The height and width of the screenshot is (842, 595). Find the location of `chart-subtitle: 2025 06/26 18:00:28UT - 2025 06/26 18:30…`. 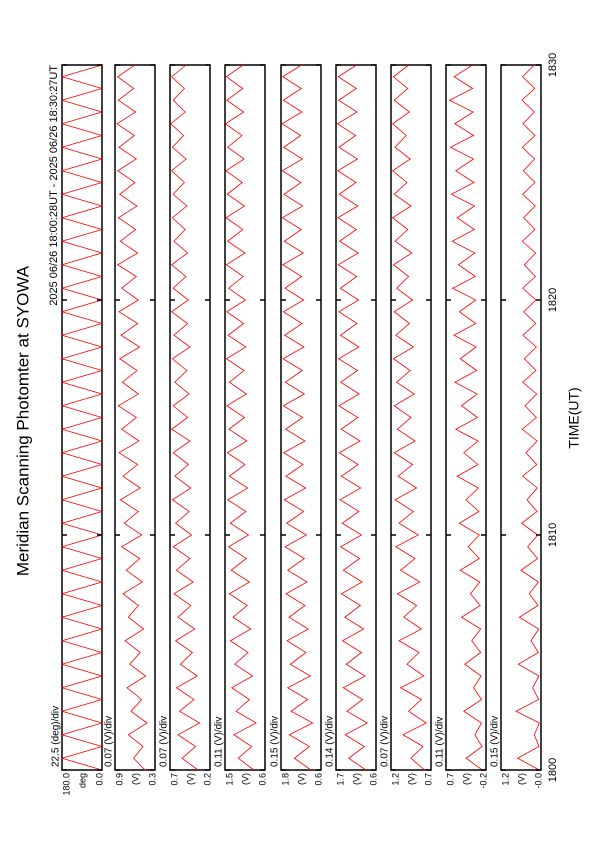

chart-subtitle: 2025 06/26 18:00:28UT - 2025 06/26 18:30… is located at coordinates (54, 185).